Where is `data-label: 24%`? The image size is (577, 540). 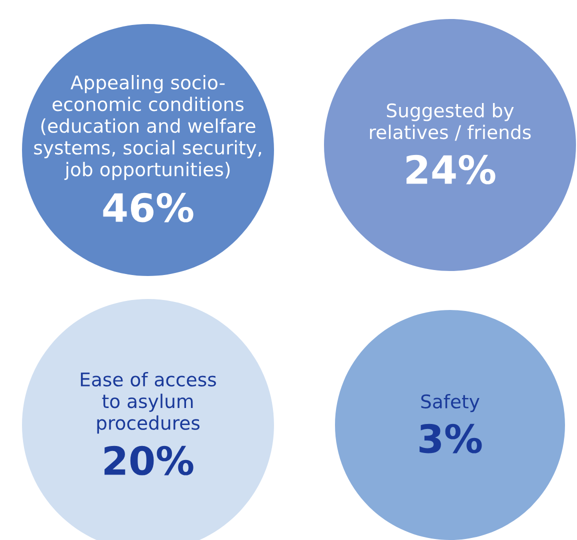 data-label: 24% is located at coordinates (451, 169).